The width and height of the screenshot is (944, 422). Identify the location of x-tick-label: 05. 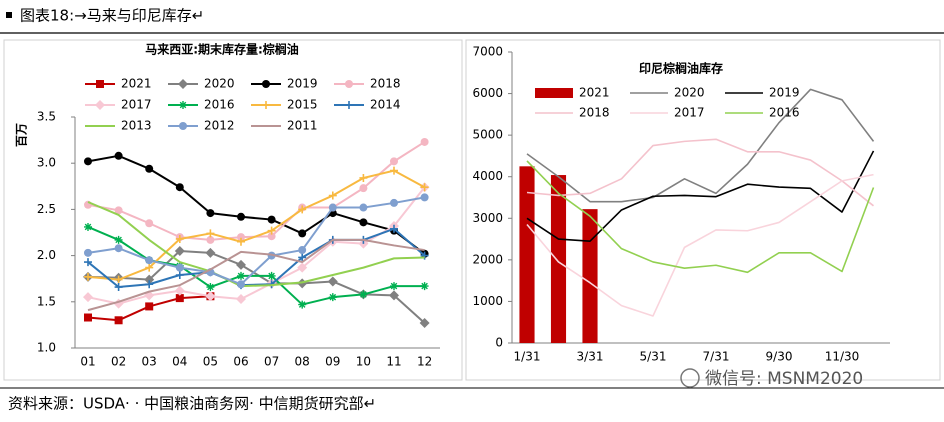
(210, 362).